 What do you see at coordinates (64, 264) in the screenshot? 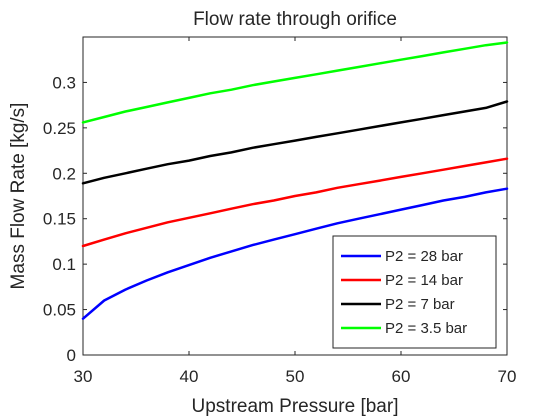
I see `y-tick-label: 0.1` at bounding box center [64, 264].